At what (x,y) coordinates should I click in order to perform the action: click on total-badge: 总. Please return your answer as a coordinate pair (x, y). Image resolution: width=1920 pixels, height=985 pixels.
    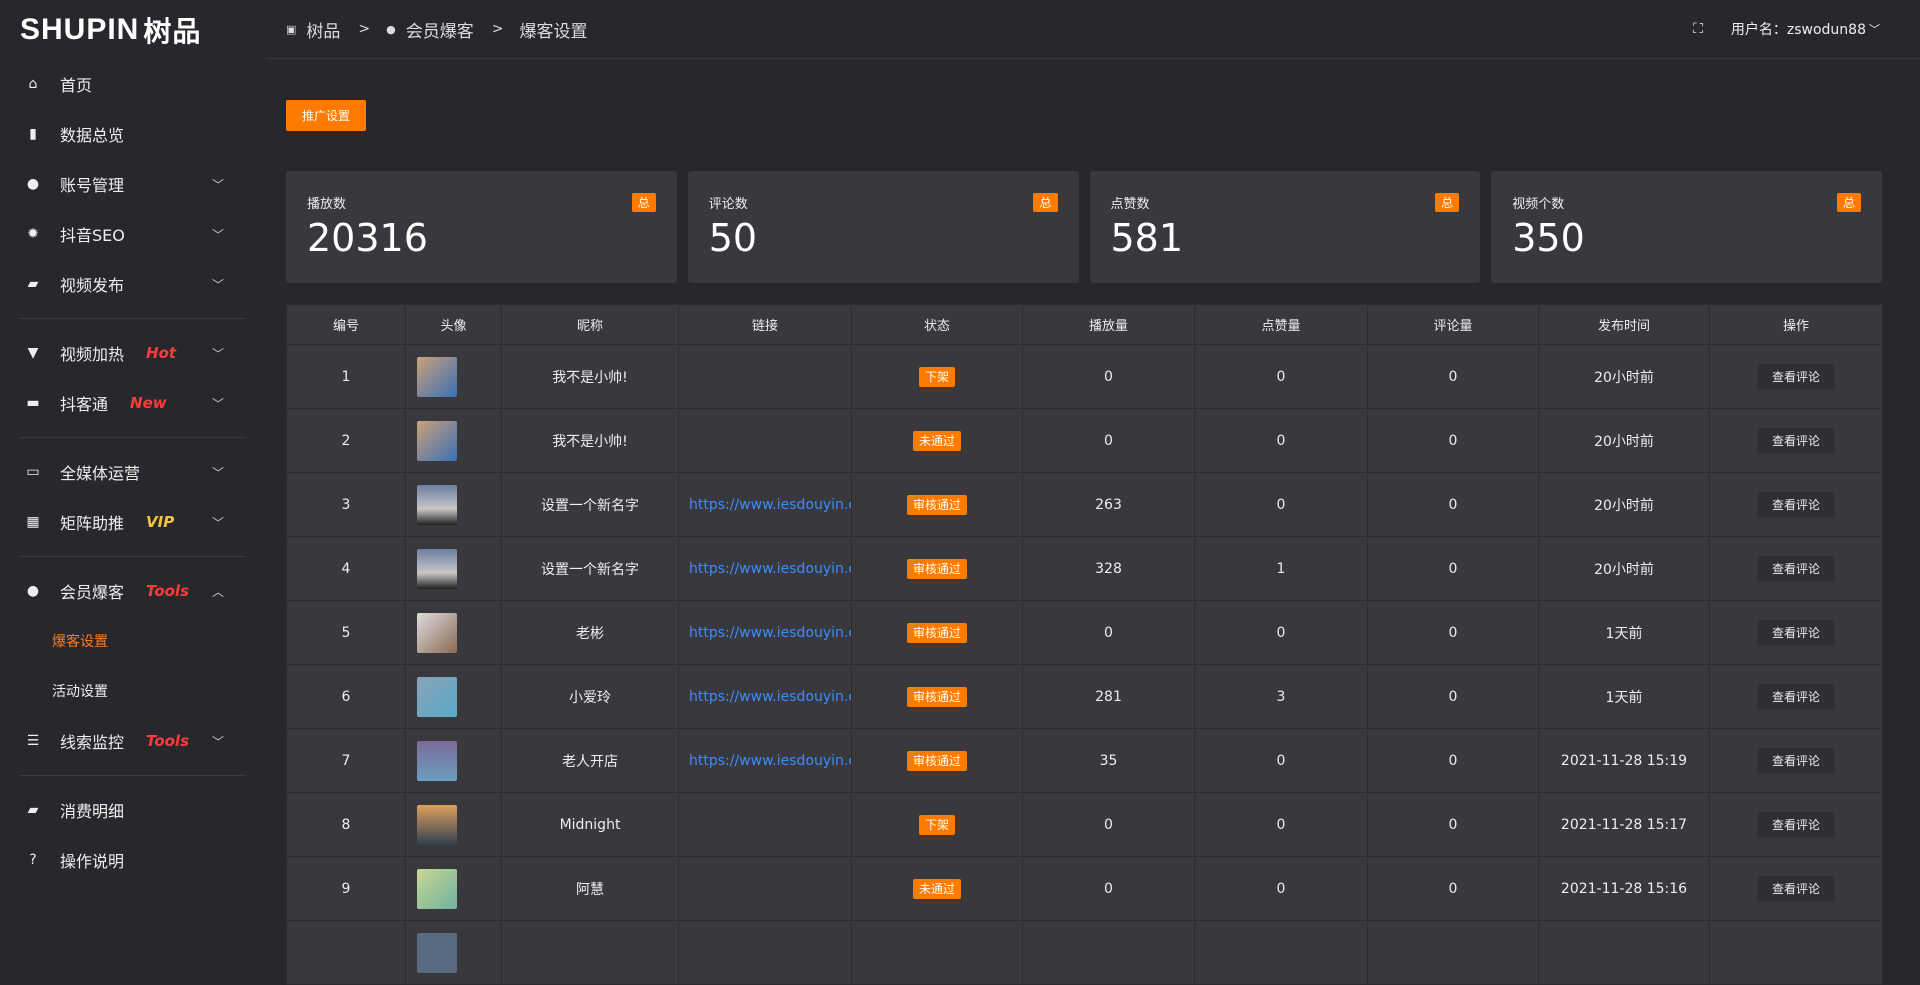
    Looking at the image, I should click on (1045, 202).